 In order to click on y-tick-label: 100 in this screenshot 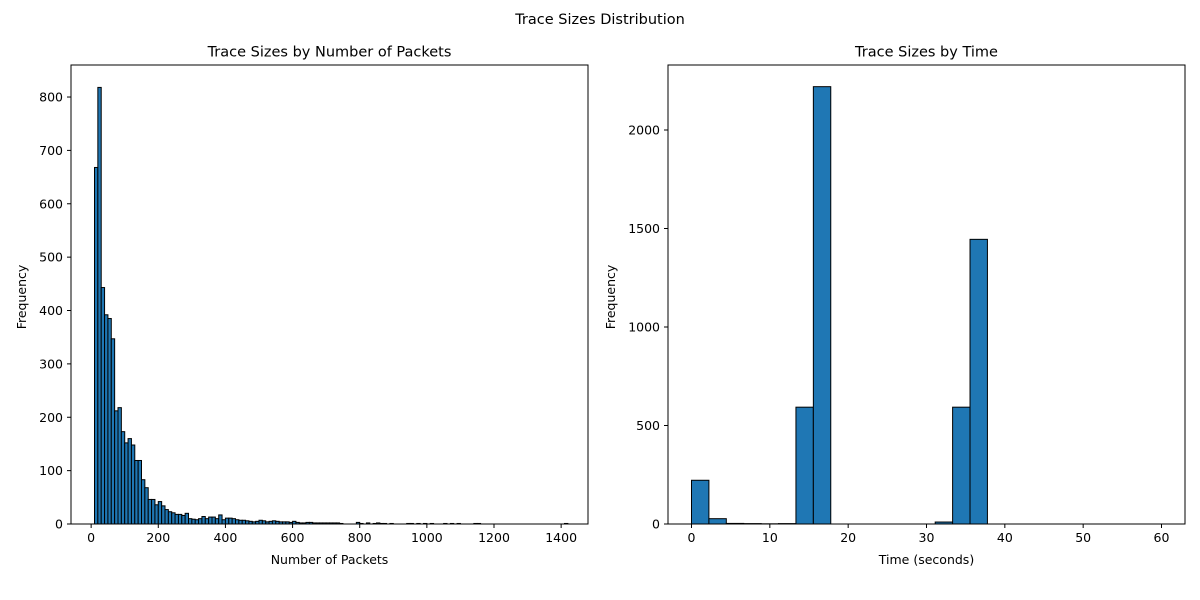, I will do `click(51, 470)`.